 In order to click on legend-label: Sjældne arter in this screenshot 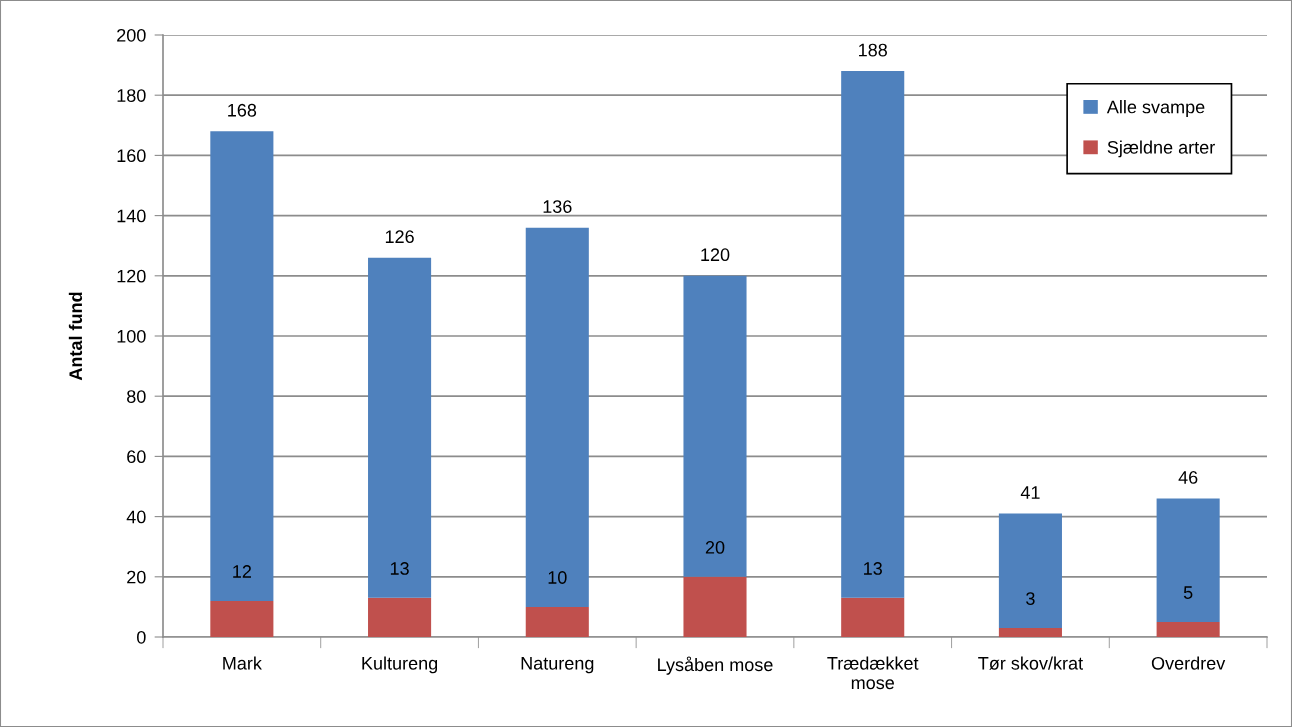, I will do `click(1161, 149)`.